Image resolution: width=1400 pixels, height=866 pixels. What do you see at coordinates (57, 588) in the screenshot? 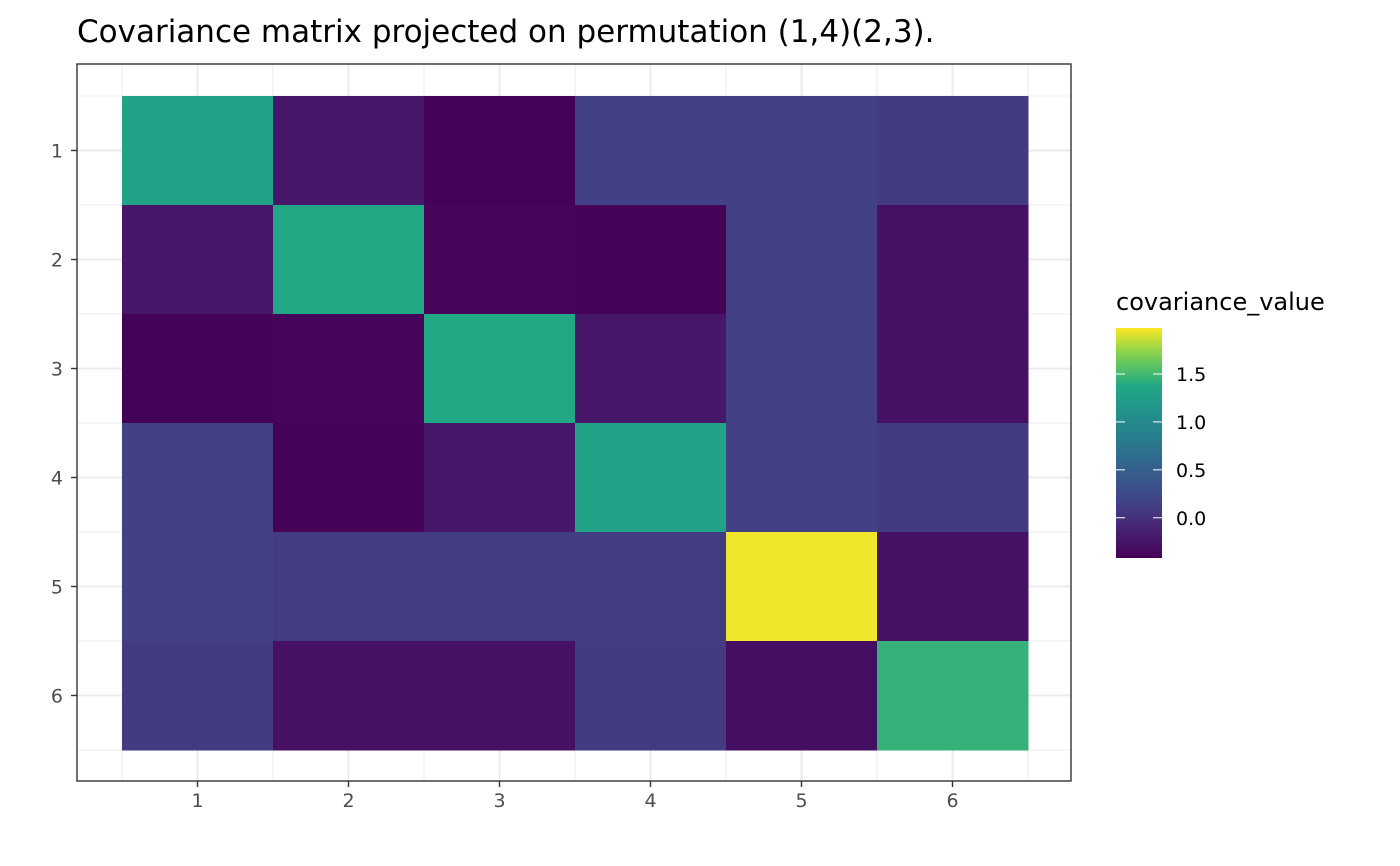
I see `y-tick-label: 5` at bounding box center [57, 588].